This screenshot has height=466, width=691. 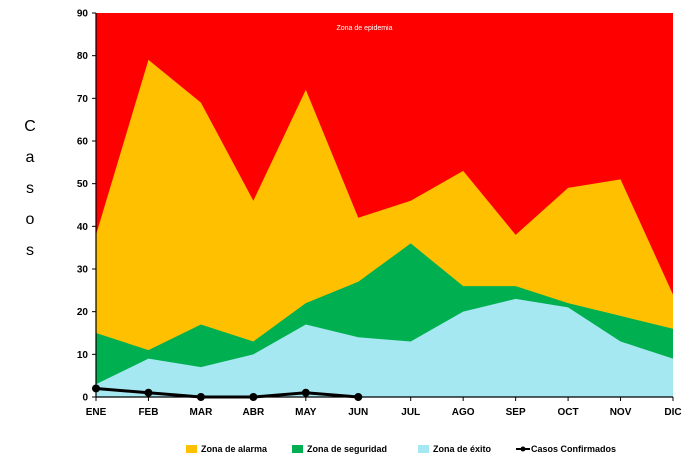 I want to click on y-tick-label-80: 80, so click(x=83, y=56).